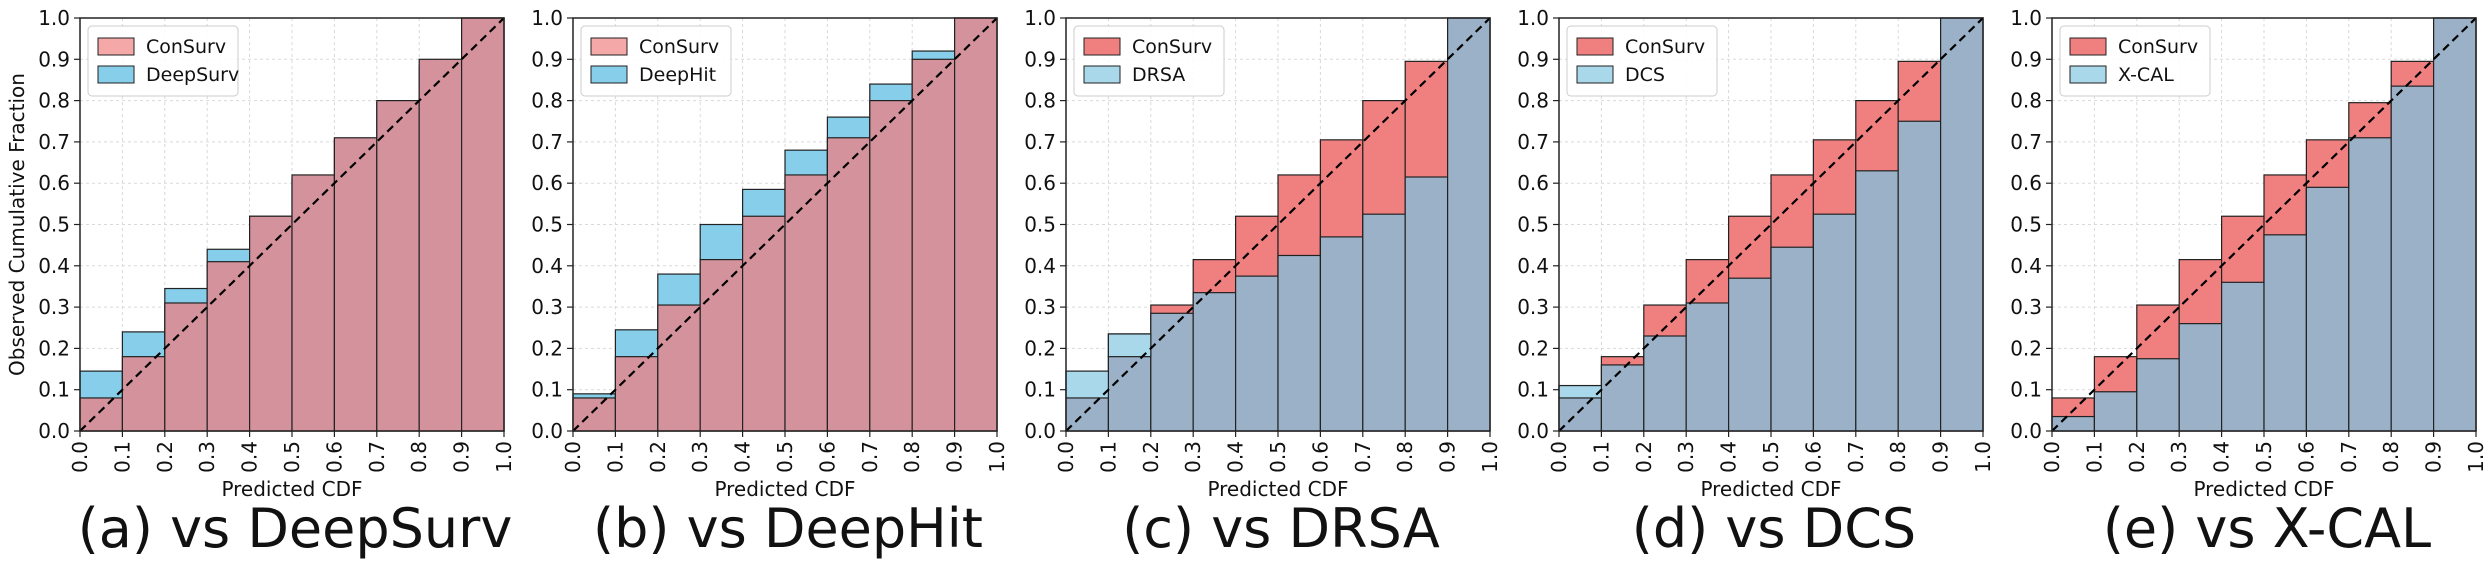  I want to click on panel-caption-a: (a) vs DeepSurv, so click(295, 528).